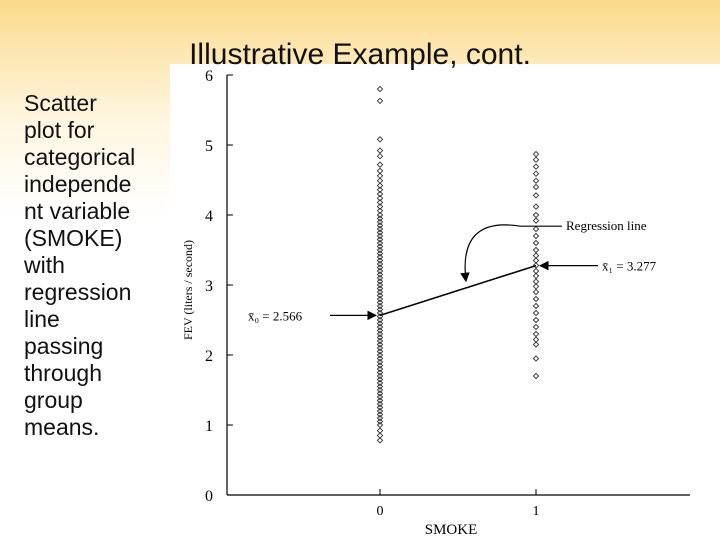  Describe the element at coordinates (536, 511) in the screenshot. I see `x-tick-label: 1` at that location.